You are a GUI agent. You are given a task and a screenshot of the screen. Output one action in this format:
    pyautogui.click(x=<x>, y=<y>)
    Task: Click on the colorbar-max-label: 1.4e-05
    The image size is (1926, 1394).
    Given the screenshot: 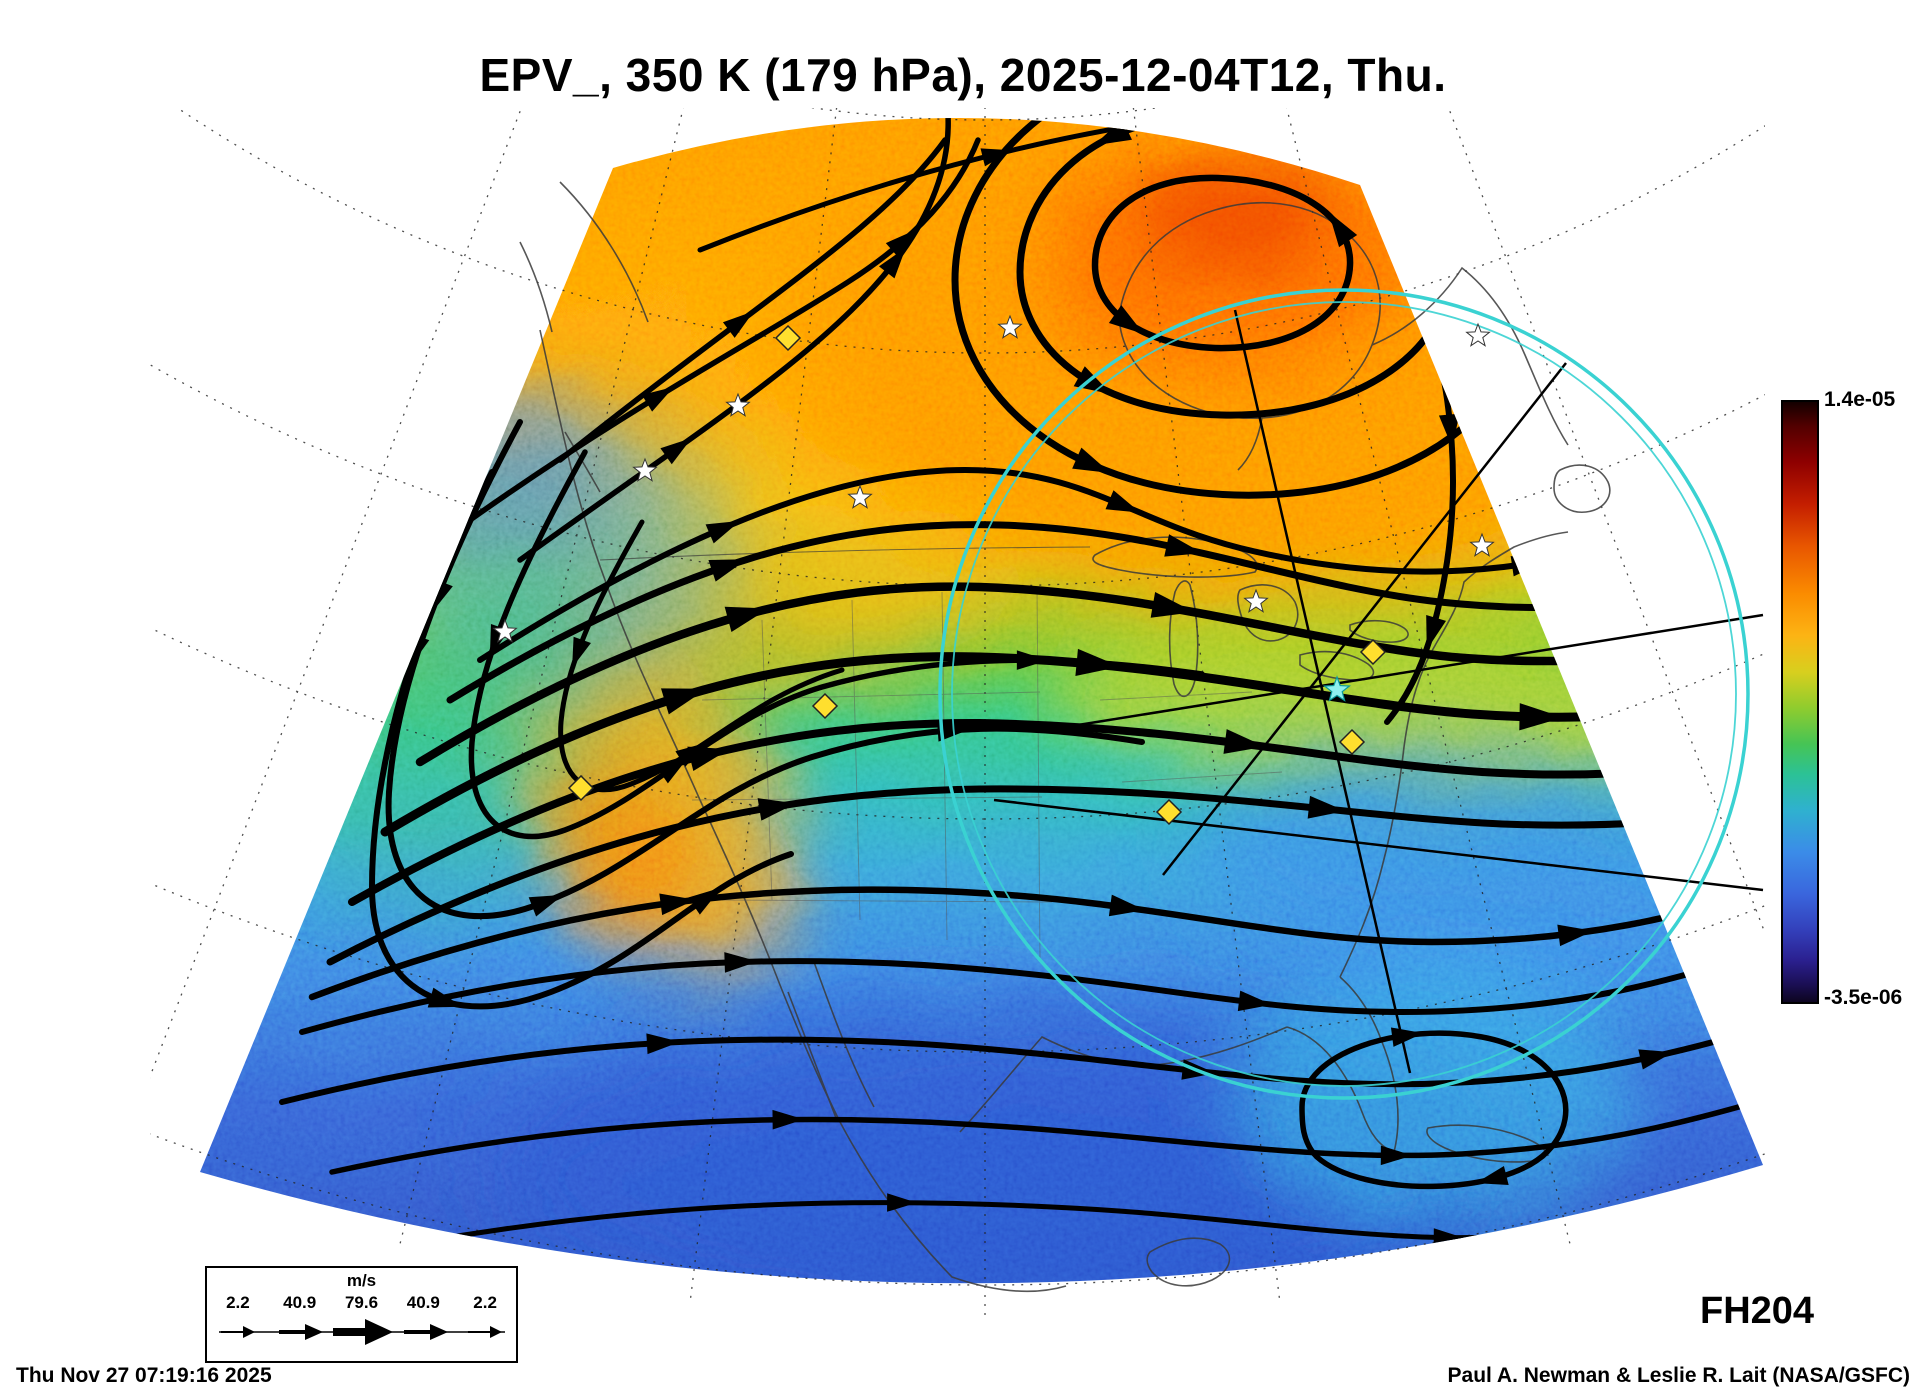 What is the action you would take?
    pyautogui.click(x=1860, y=399)
    